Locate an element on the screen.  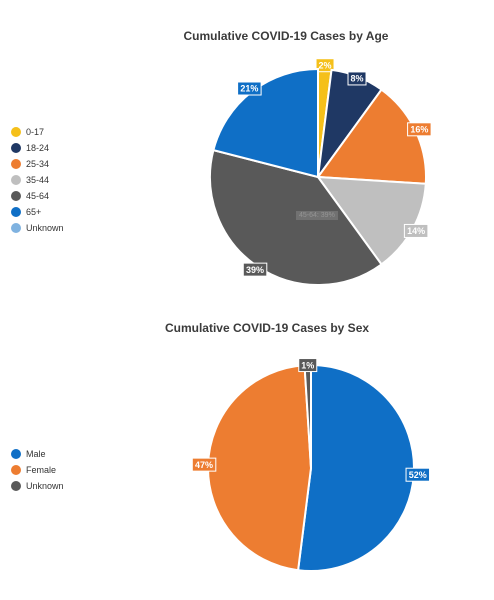
data-label: 1% is located at coordinates (307, 365).